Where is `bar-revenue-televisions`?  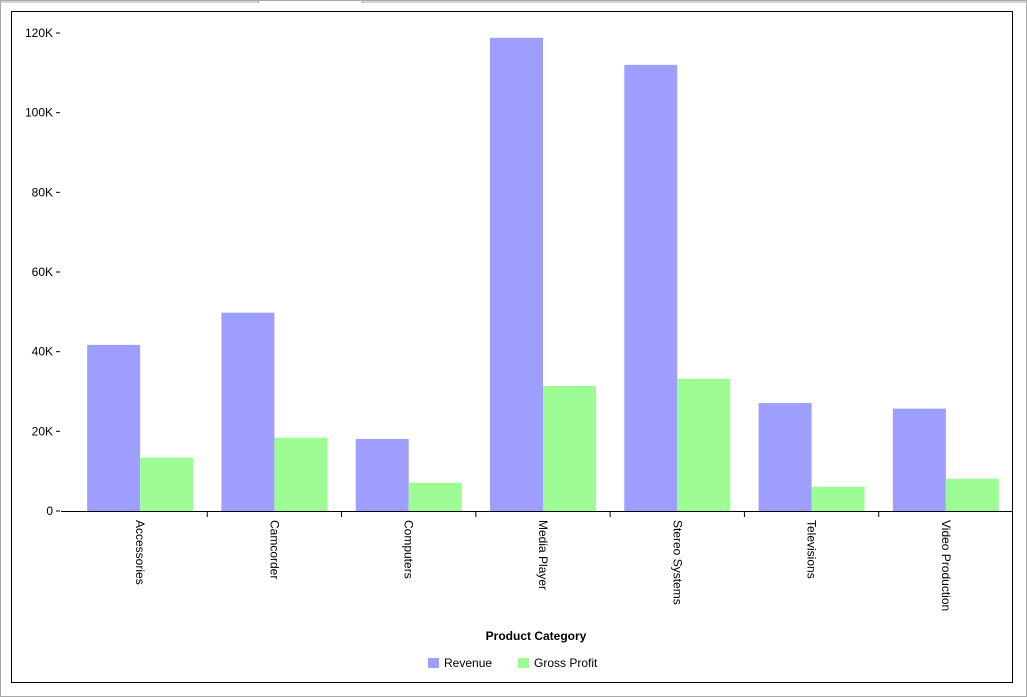 bar-revenue-televisions is located at coordinates (785, 457).